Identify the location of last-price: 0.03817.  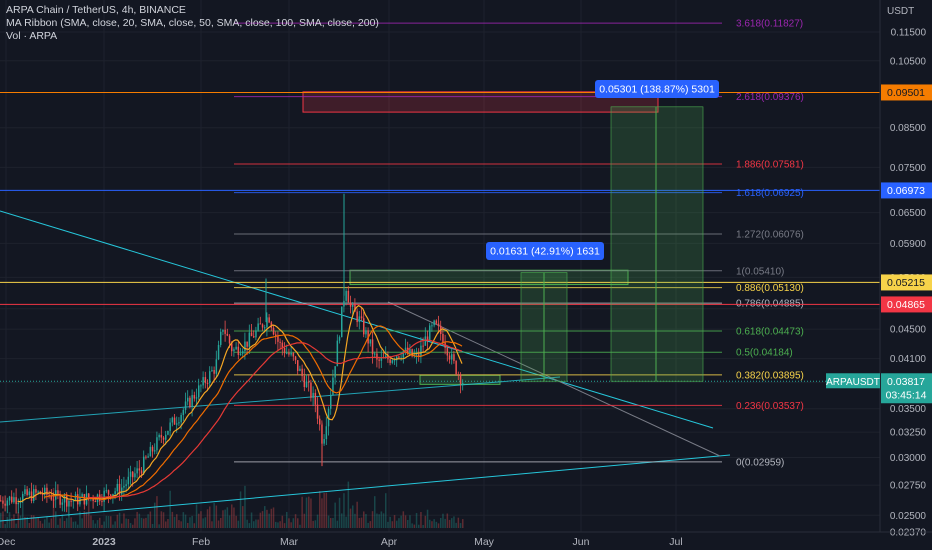
(906, 382).